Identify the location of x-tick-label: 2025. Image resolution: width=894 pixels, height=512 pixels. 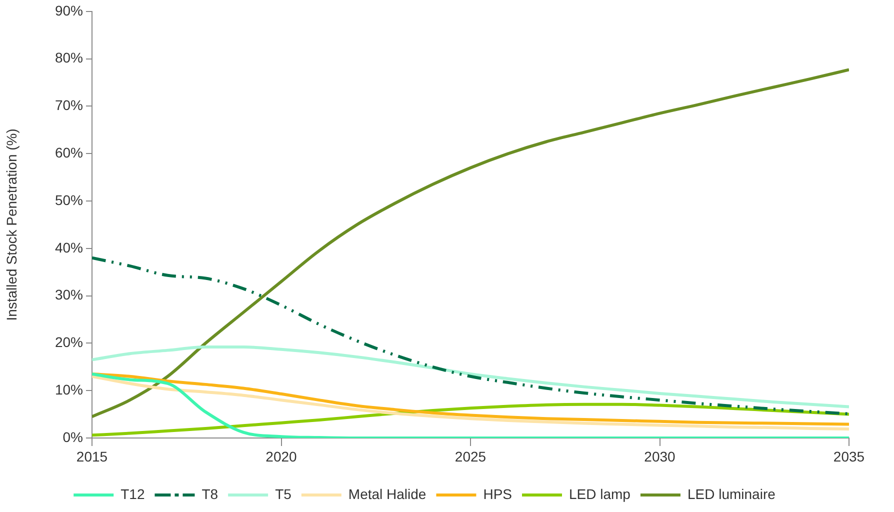
(470, 456).